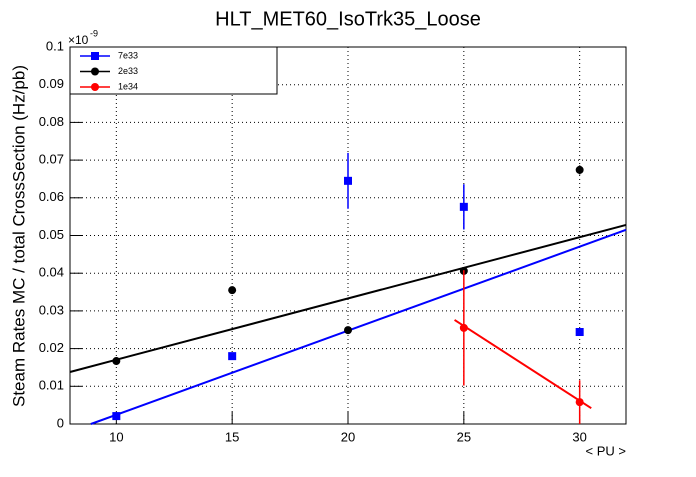 The image size is (696, 477). What do you see at coordinates (173, 70) in the screenshot?
I see `legend-box` at bounding box center [173, 70].